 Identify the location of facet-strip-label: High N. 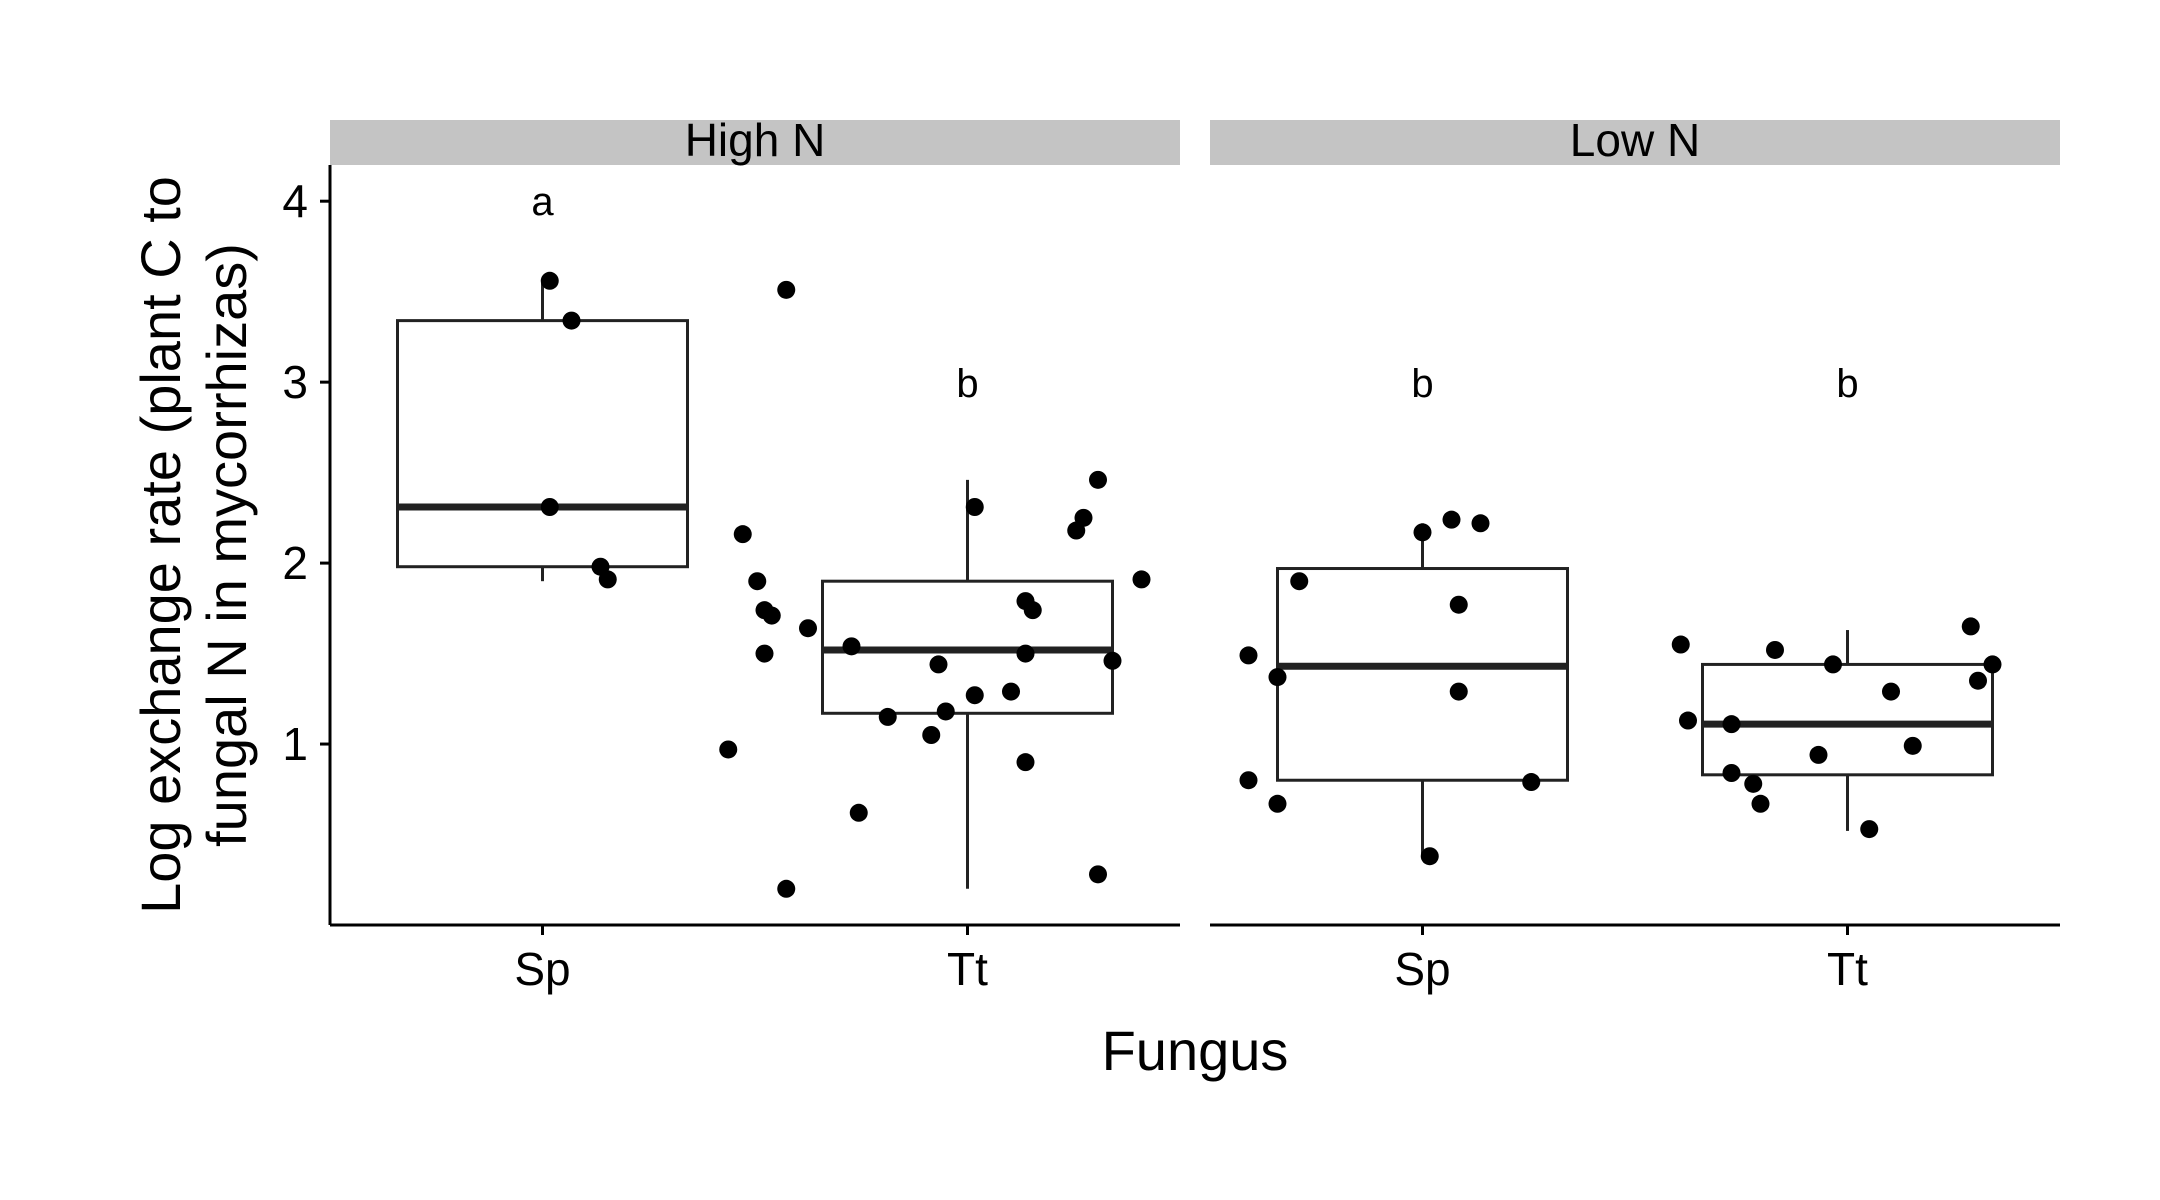
(755, 140).